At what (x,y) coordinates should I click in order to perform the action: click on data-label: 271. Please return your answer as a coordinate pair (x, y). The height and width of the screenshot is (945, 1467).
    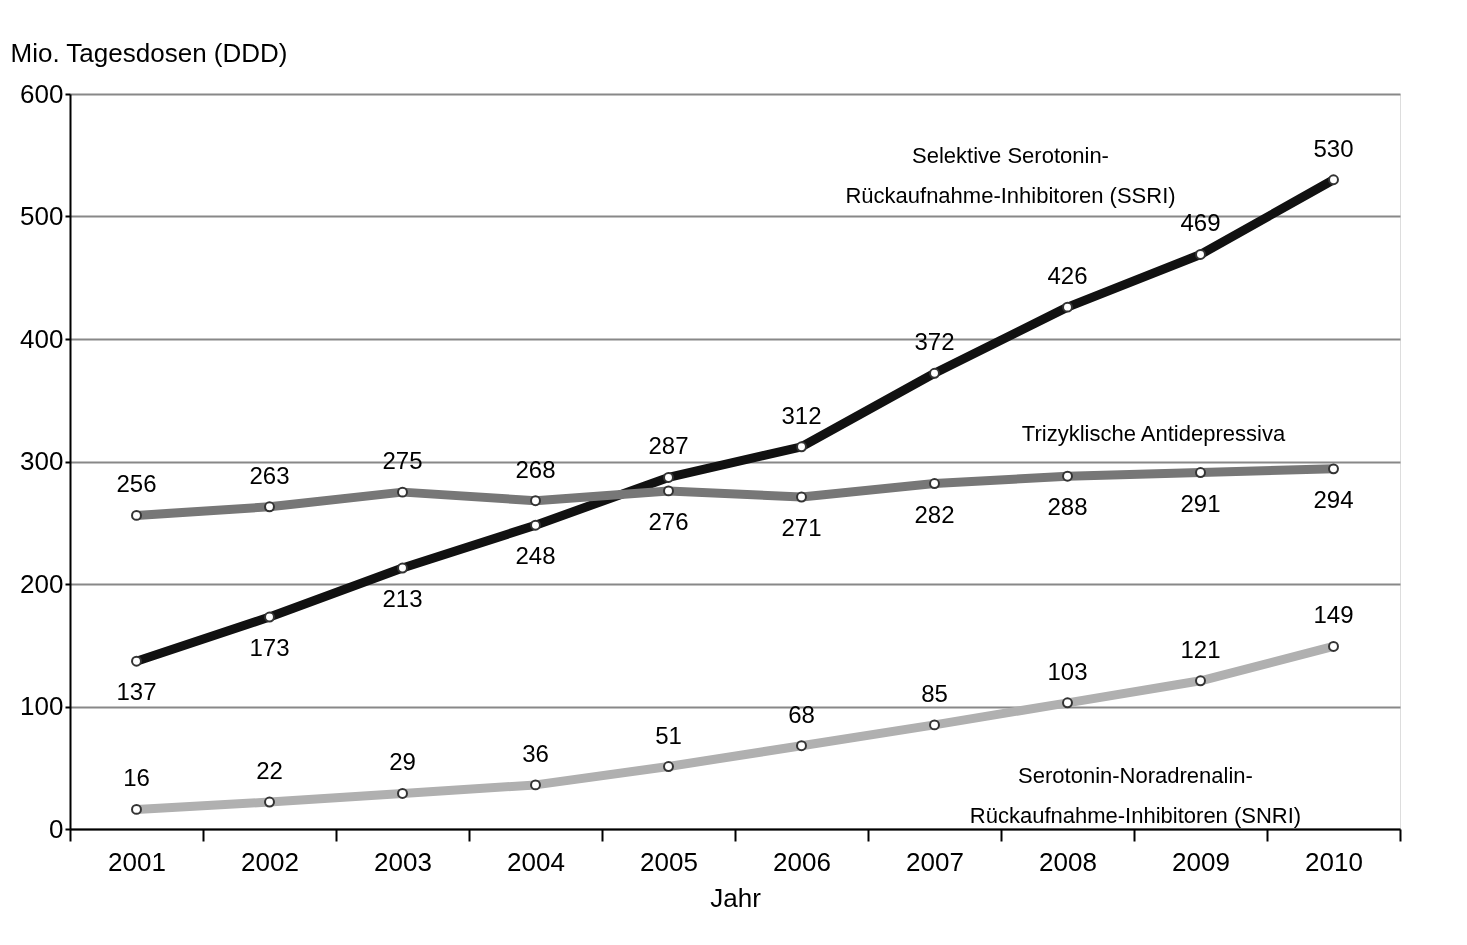
    Looking at the image, I should click on (801, 528).